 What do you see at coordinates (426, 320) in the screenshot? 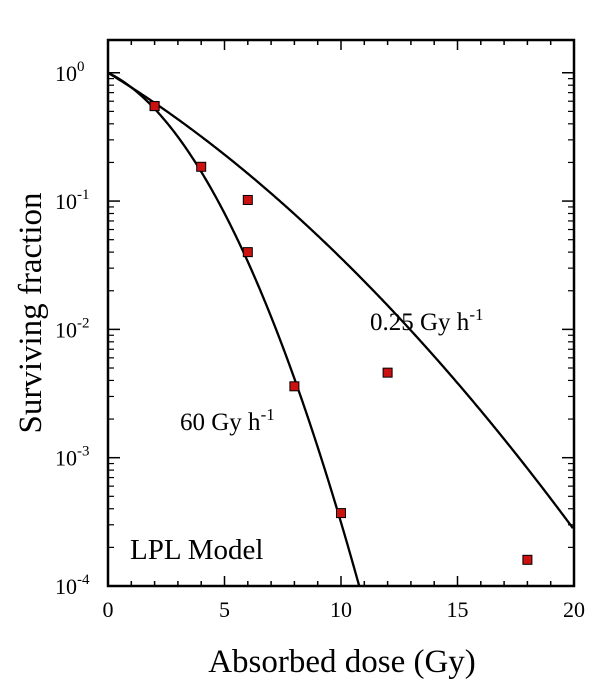
I see `series-label-0.25: 0.25 Gy h-1` at bounding box center [426, 320].